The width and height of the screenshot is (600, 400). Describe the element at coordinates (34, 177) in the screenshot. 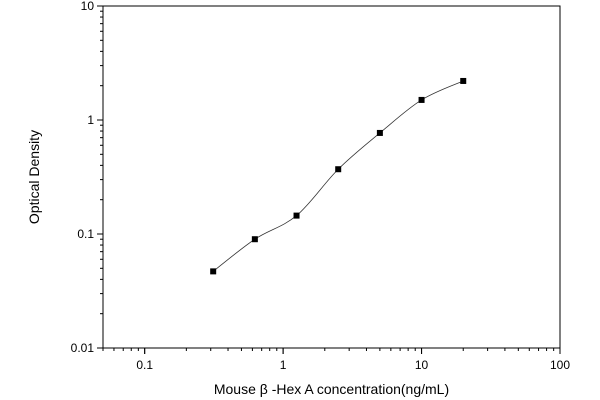

I see `y-axis-title: Optical Density` at that location.